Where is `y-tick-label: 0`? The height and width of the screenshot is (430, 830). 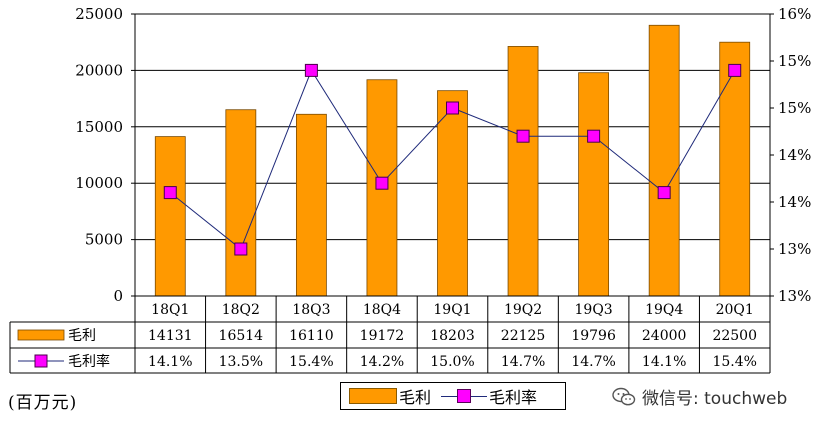
y-tick-label: 0 is located at coordinates (118, 296).